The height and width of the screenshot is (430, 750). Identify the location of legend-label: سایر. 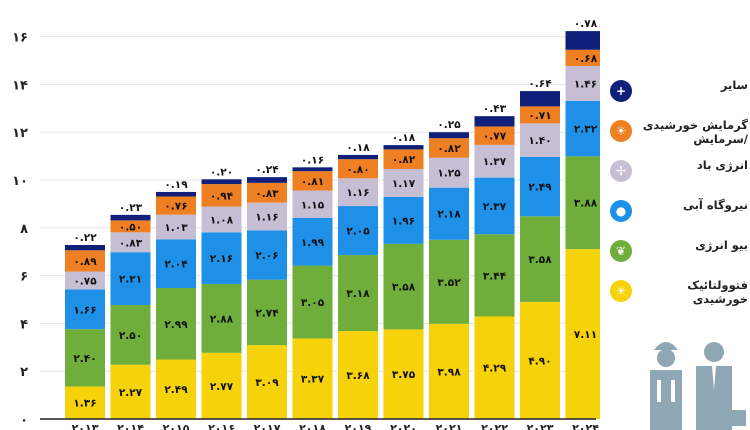
(734, 85).